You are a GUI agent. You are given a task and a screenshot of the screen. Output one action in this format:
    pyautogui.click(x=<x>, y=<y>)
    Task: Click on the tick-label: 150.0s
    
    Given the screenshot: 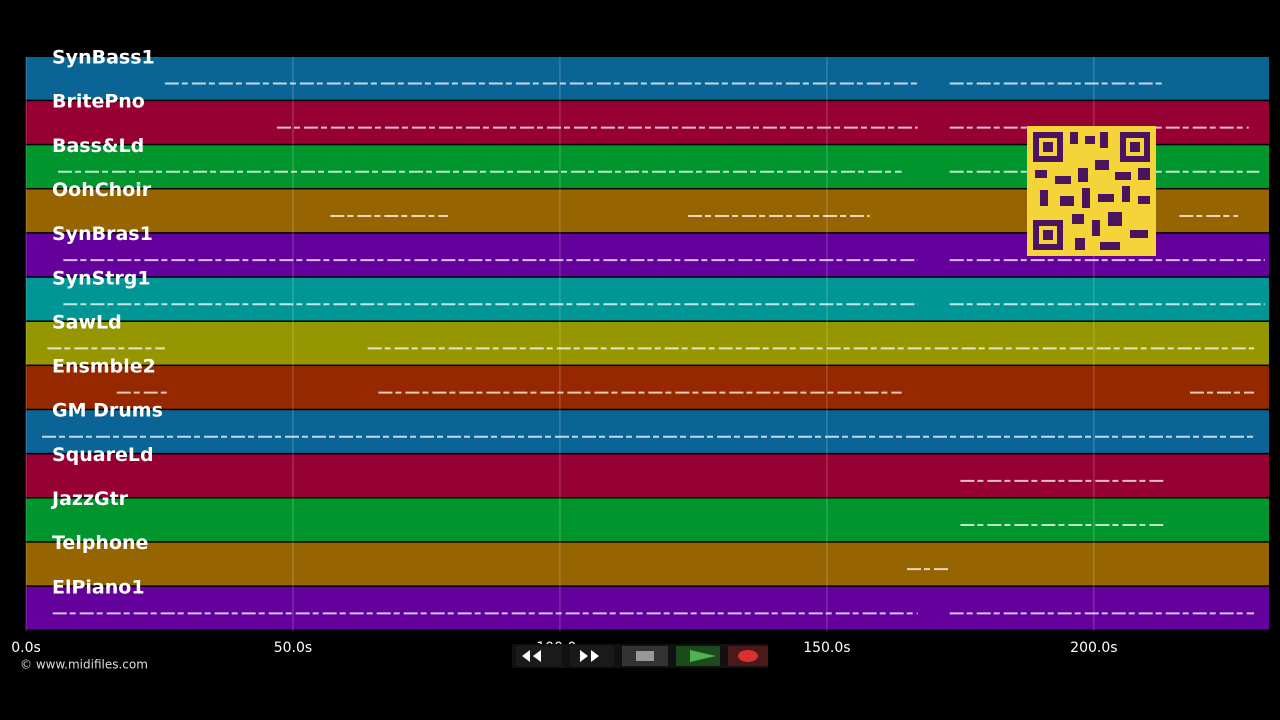 What is the action you would take?
    pyautogui.click(x=826, y=648)
    